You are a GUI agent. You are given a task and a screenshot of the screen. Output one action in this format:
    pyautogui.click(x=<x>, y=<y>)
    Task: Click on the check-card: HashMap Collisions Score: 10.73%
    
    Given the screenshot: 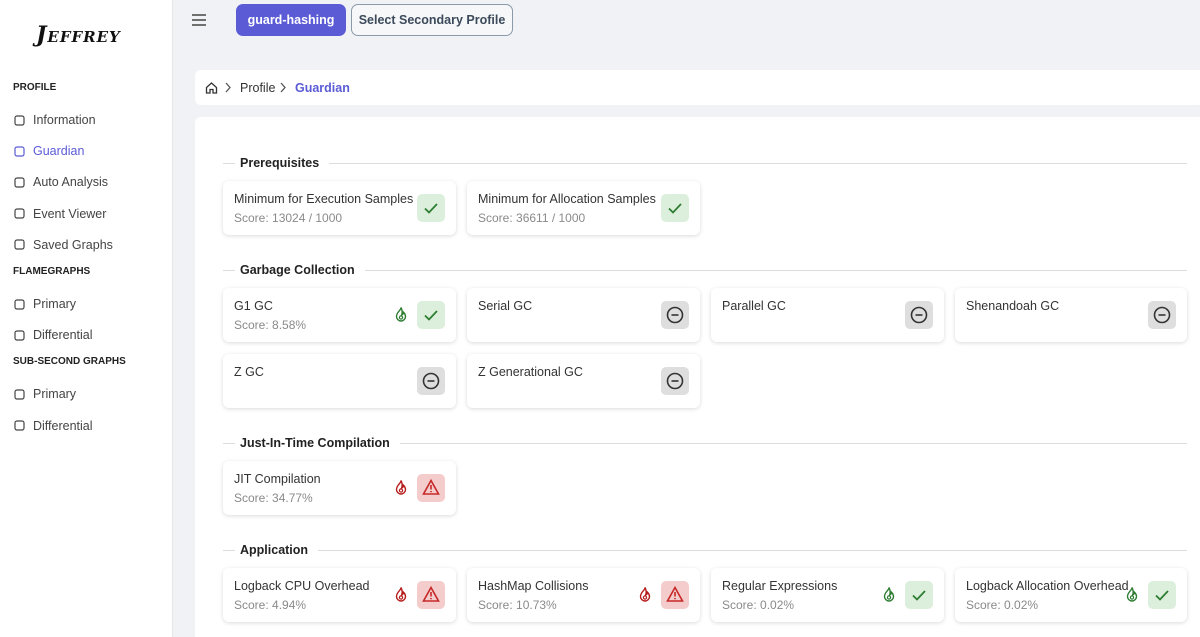 What is the action you would take?
    pyautogui.click(x=583, y=595)
    